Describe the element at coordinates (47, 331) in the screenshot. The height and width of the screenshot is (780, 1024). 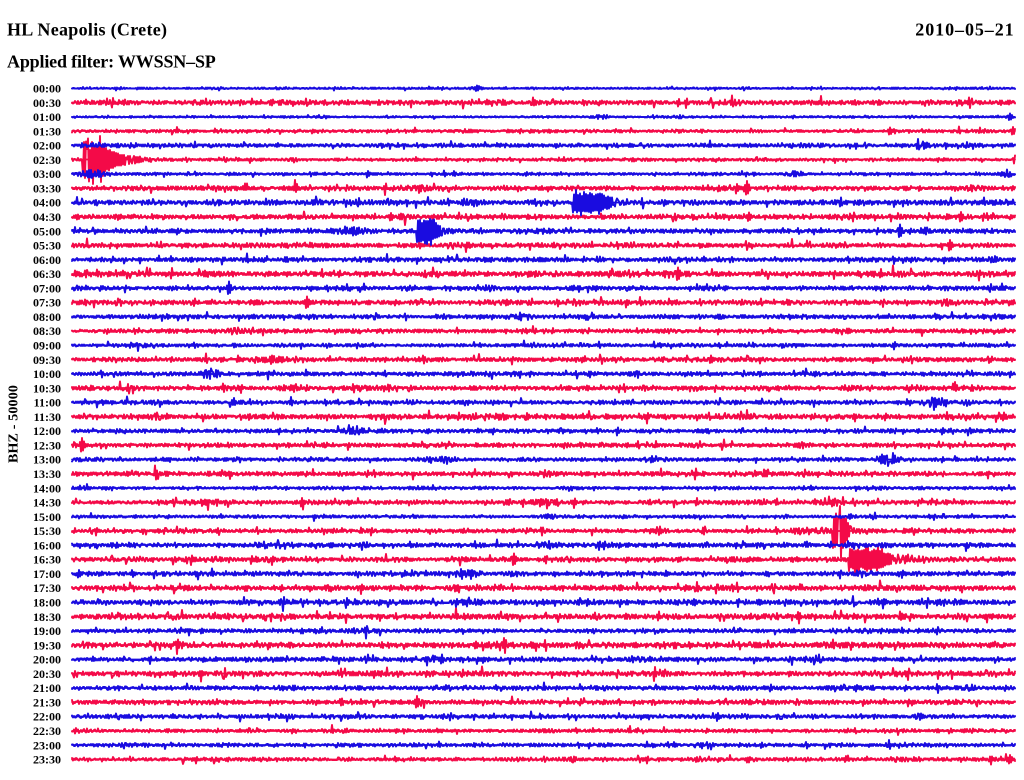
I see `svg-text: 08:30` at that location.